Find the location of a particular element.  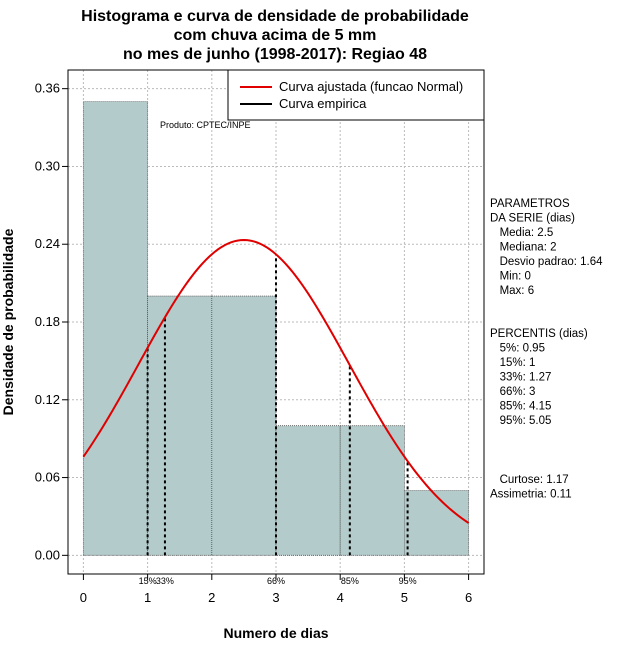

y-axis-title: Densidade de probabilidade is located at coordinates (8, 321).